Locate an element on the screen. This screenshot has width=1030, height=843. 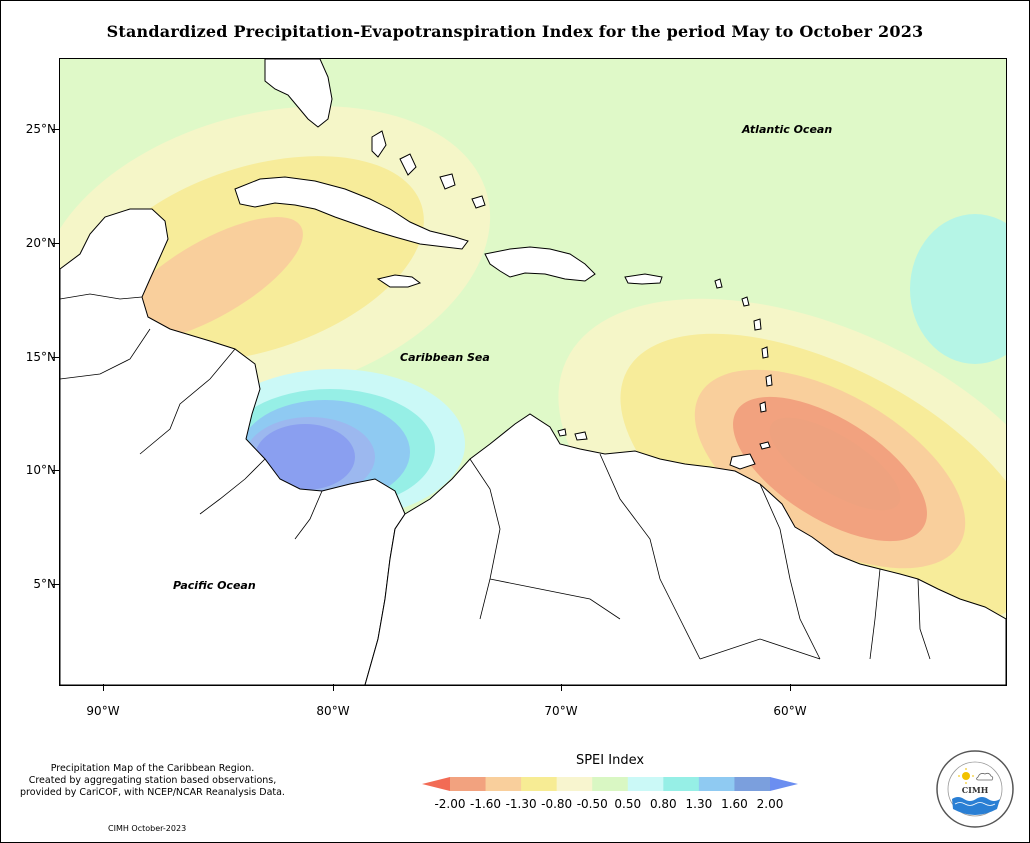
lon-label-70w: 70°W is located at coordinates (561, 711).